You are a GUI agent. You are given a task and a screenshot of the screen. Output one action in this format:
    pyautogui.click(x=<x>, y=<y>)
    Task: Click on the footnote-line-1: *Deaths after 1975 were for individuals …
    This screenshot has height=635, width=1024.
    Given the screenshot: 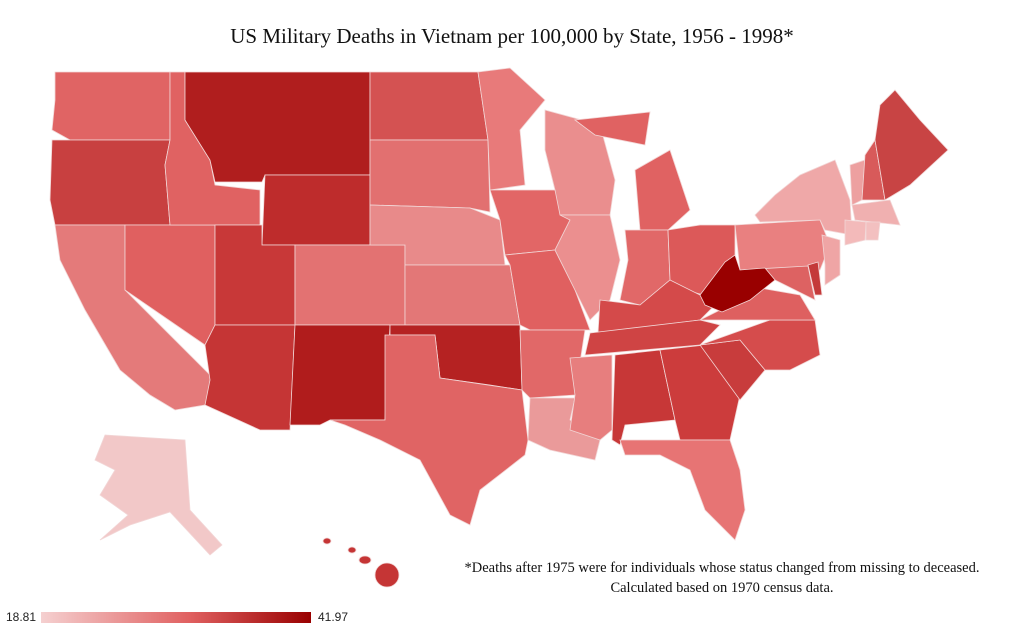 What is the action you would take?
    pyautogui.click(x=722, y=568)
    